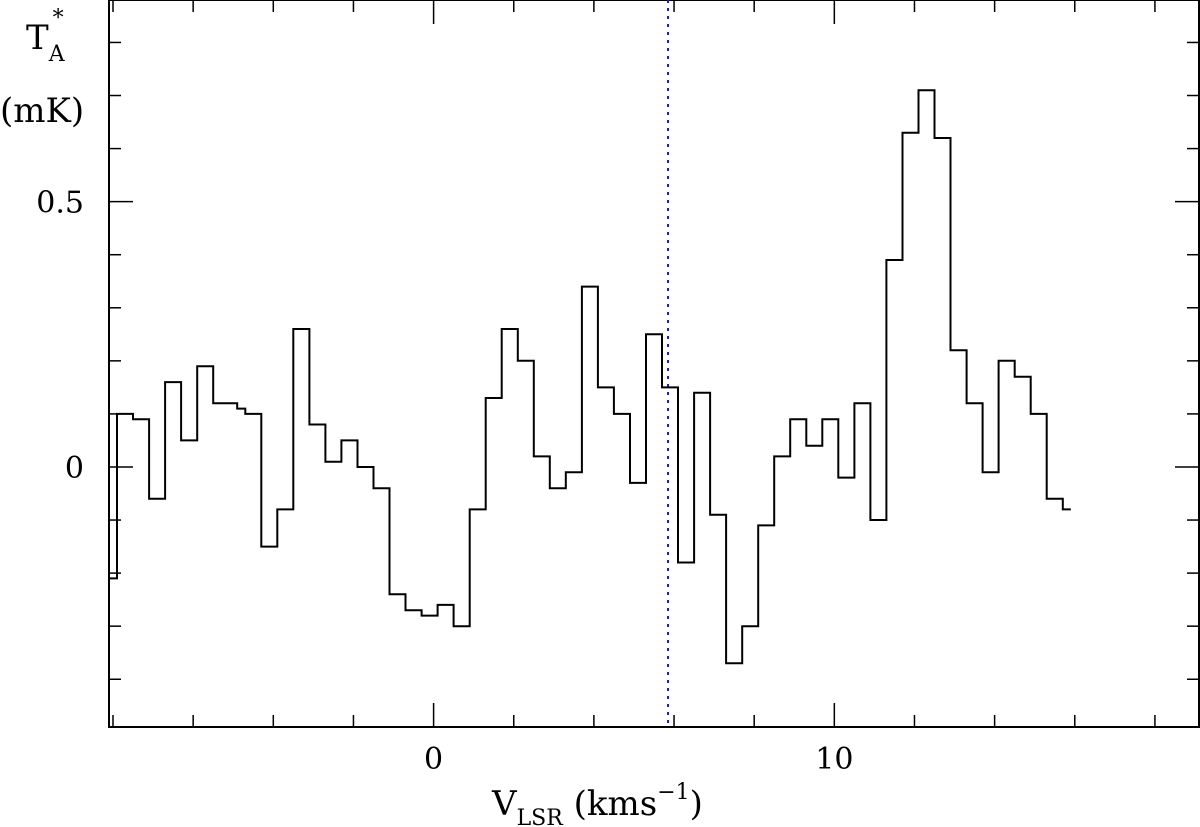 The height and width of the screenshot is (827, 1200). I want to click on y-axis-symbol: T, so click(37, 38).